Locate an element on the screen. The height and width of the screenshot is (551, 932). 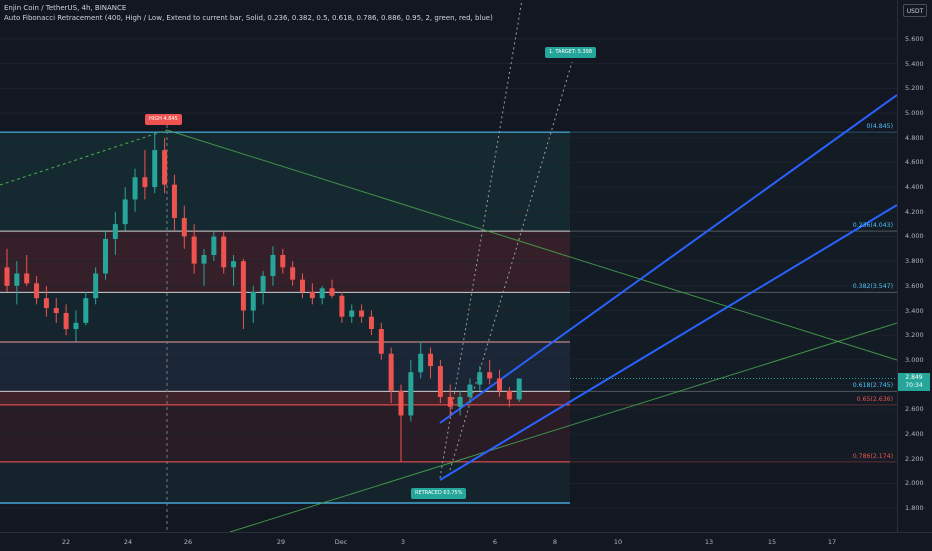
price-tick-label: 2.400 is located at coordinates (914, 433).